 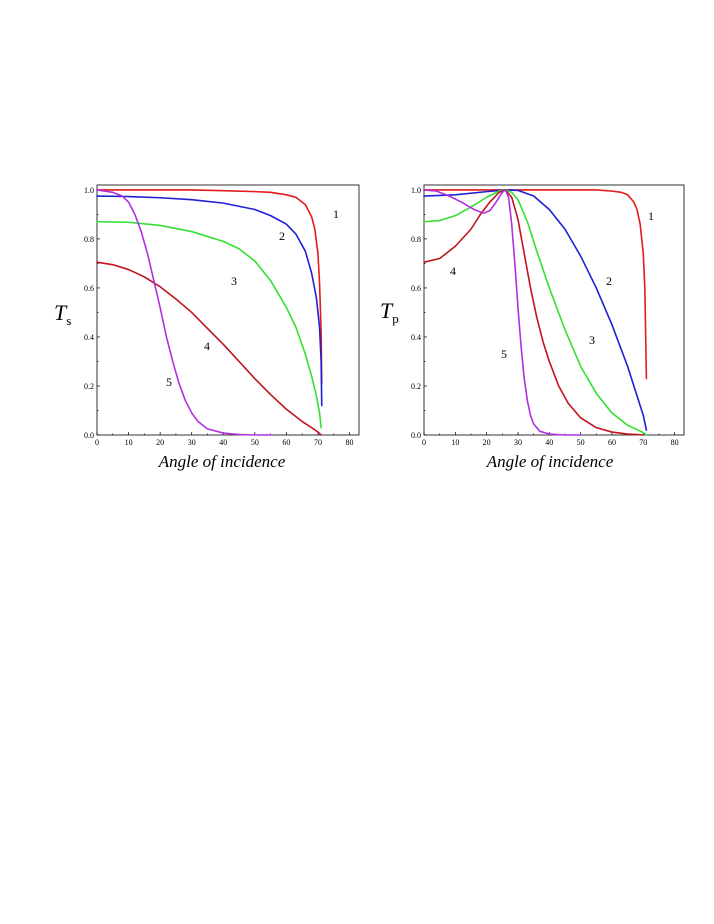 I want to click on y-axis-label-sub: p, so click(x=395, y=318).